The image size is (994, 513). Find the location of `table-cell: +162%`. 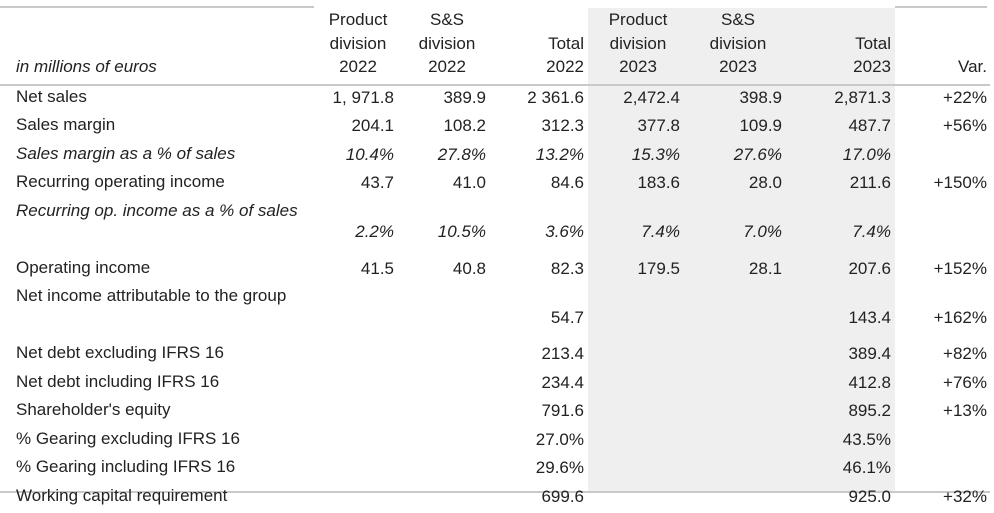

table-cell: +162% is located at coordinates (944, 313).